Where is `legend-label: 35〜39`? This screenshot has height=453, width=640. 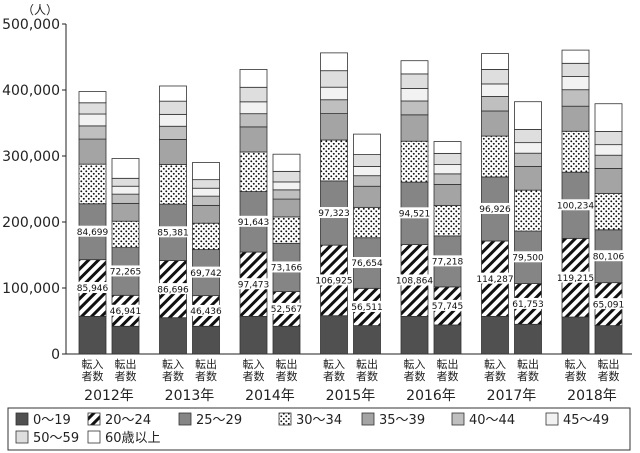 legend-label: 35〜39 is located at coordinates (402, 420).